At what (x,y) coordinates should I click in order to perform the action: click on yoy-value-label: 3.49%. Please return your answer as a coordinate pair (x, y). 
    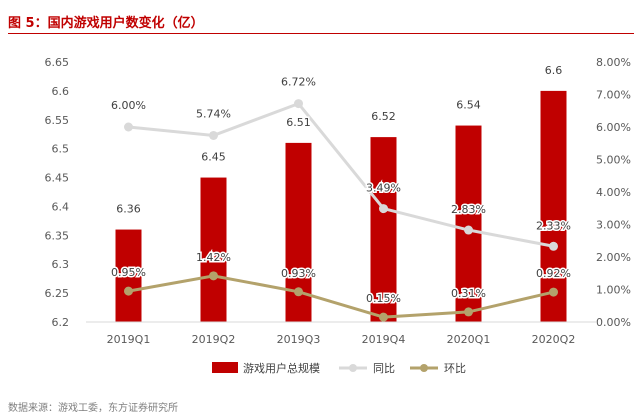
    Looking at the image, I should click on (383, 188).